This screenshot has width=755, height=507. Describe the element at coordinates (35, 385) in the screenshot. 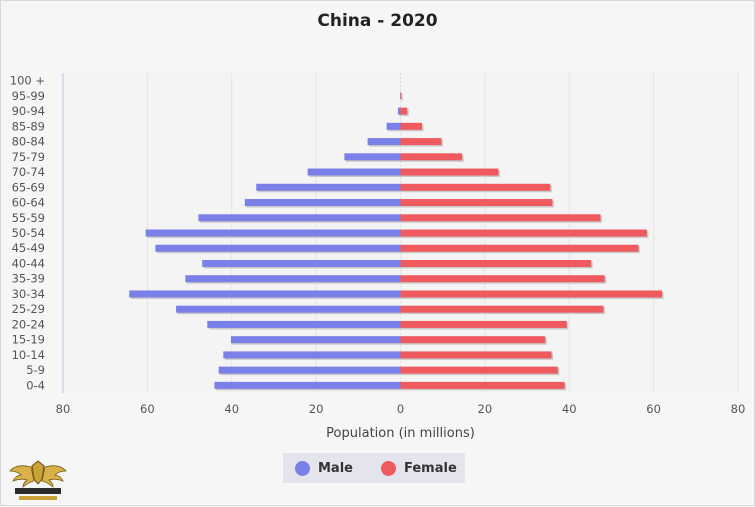

I see `y-tick-label: 0-4` at that location.